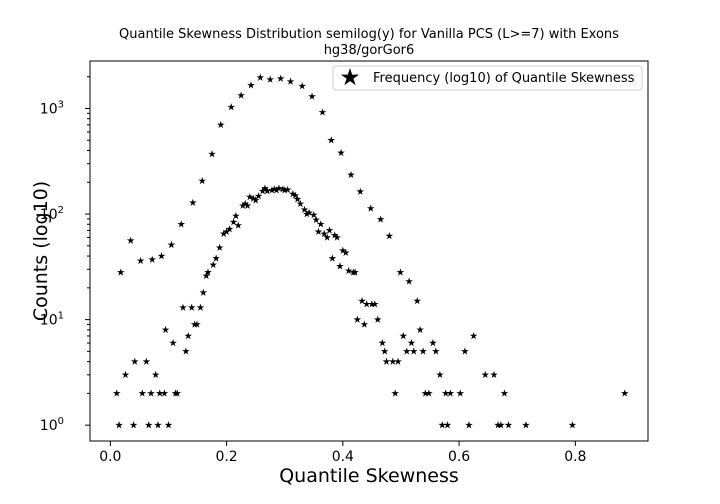  I want to click on legend-entry-label: Frequency (log10) of Quantile Skewness, so click(504, 78).